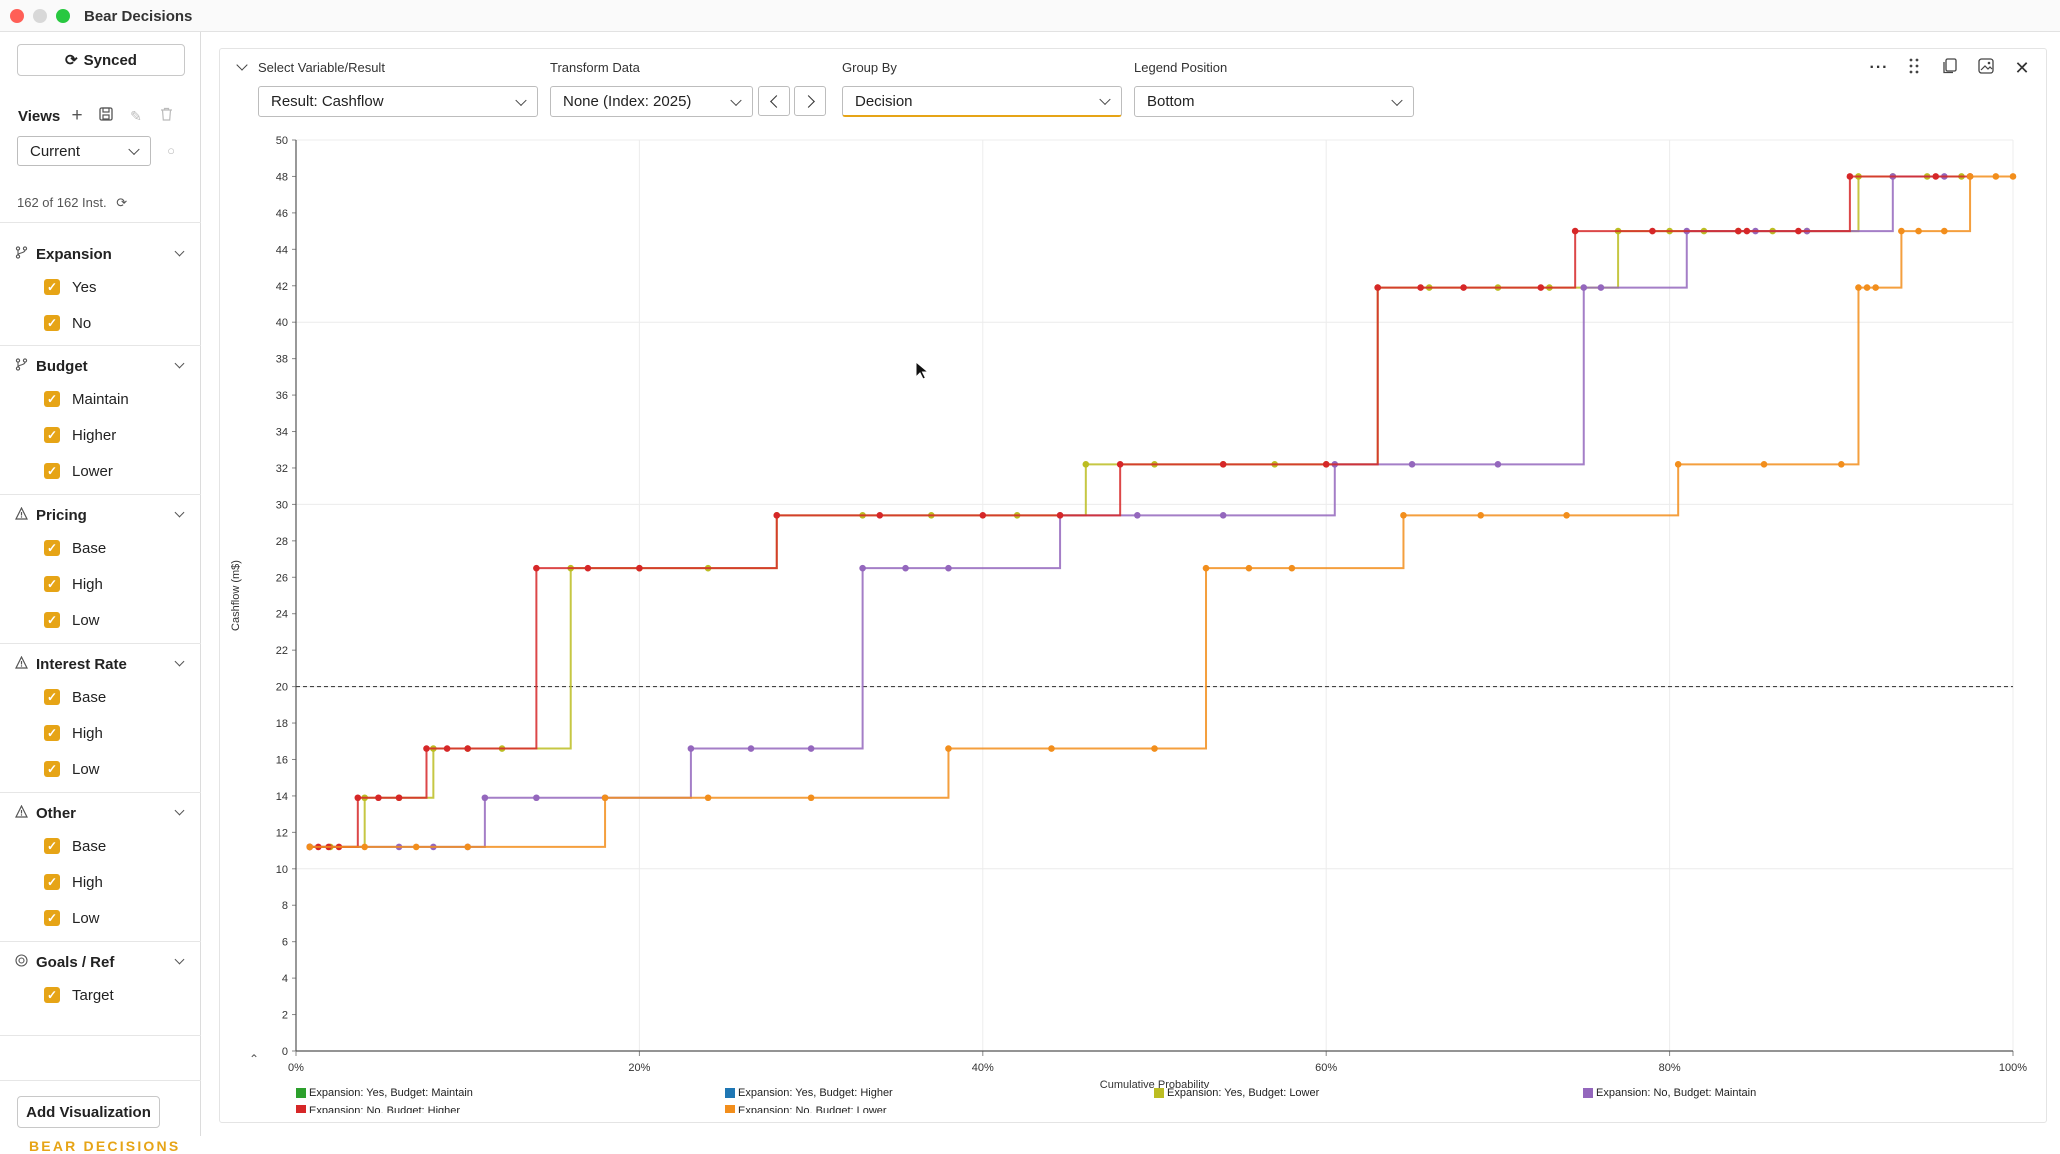  Describe the element at coordinates (70, 664) in the screenshot. I see `filter-group-header: Interest Rate` at that location.